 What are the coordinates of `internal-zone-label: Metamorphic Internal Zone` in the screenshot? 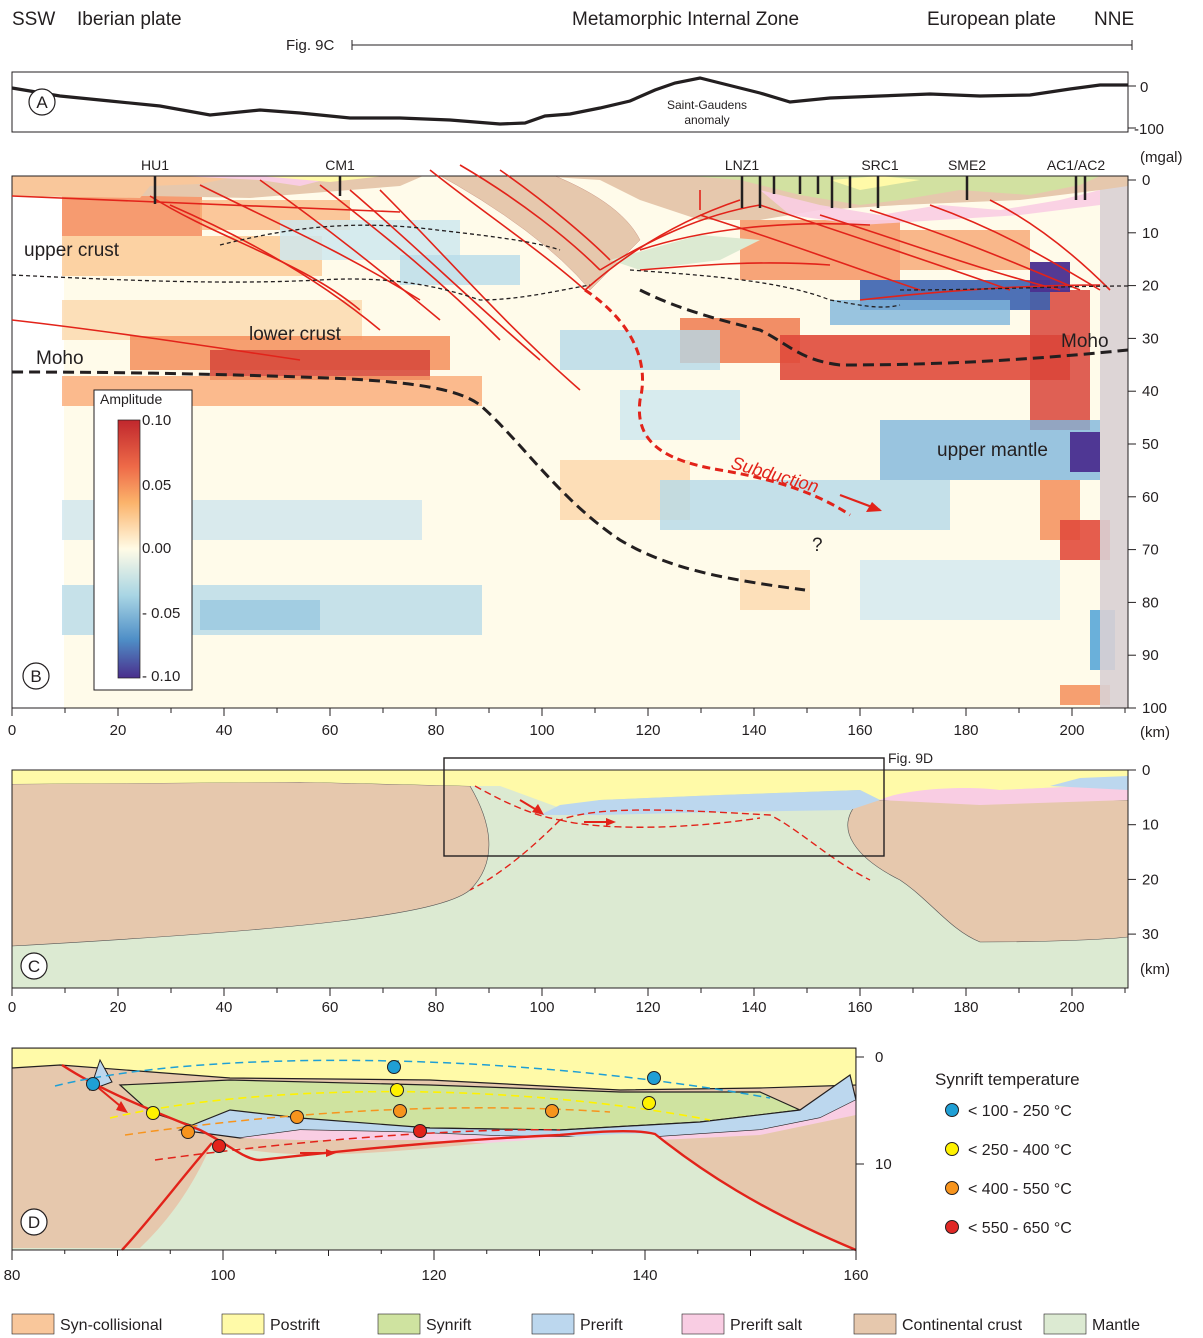 It's located at (685, 19).